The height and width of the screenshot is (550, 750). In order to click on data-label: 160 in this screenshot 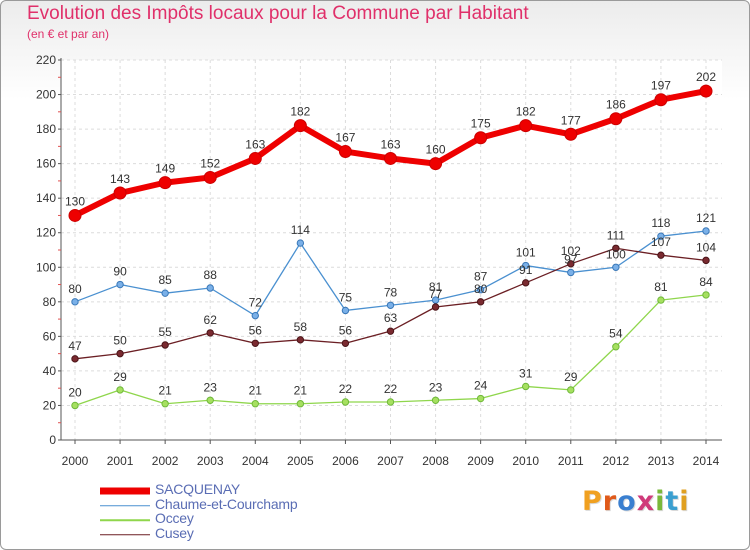, I will do `click(436, 150)`.